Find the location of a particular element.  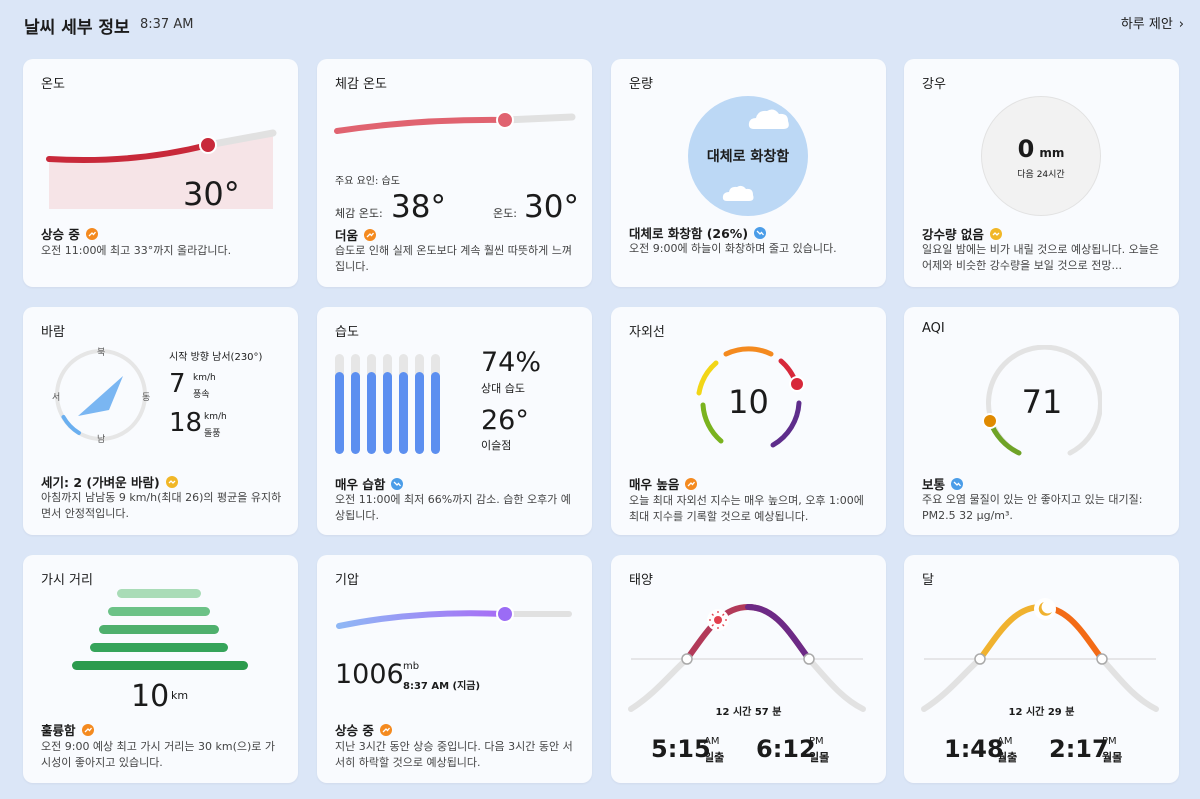

moonset-time: 2:17 is located at coordinates (1079, 749).